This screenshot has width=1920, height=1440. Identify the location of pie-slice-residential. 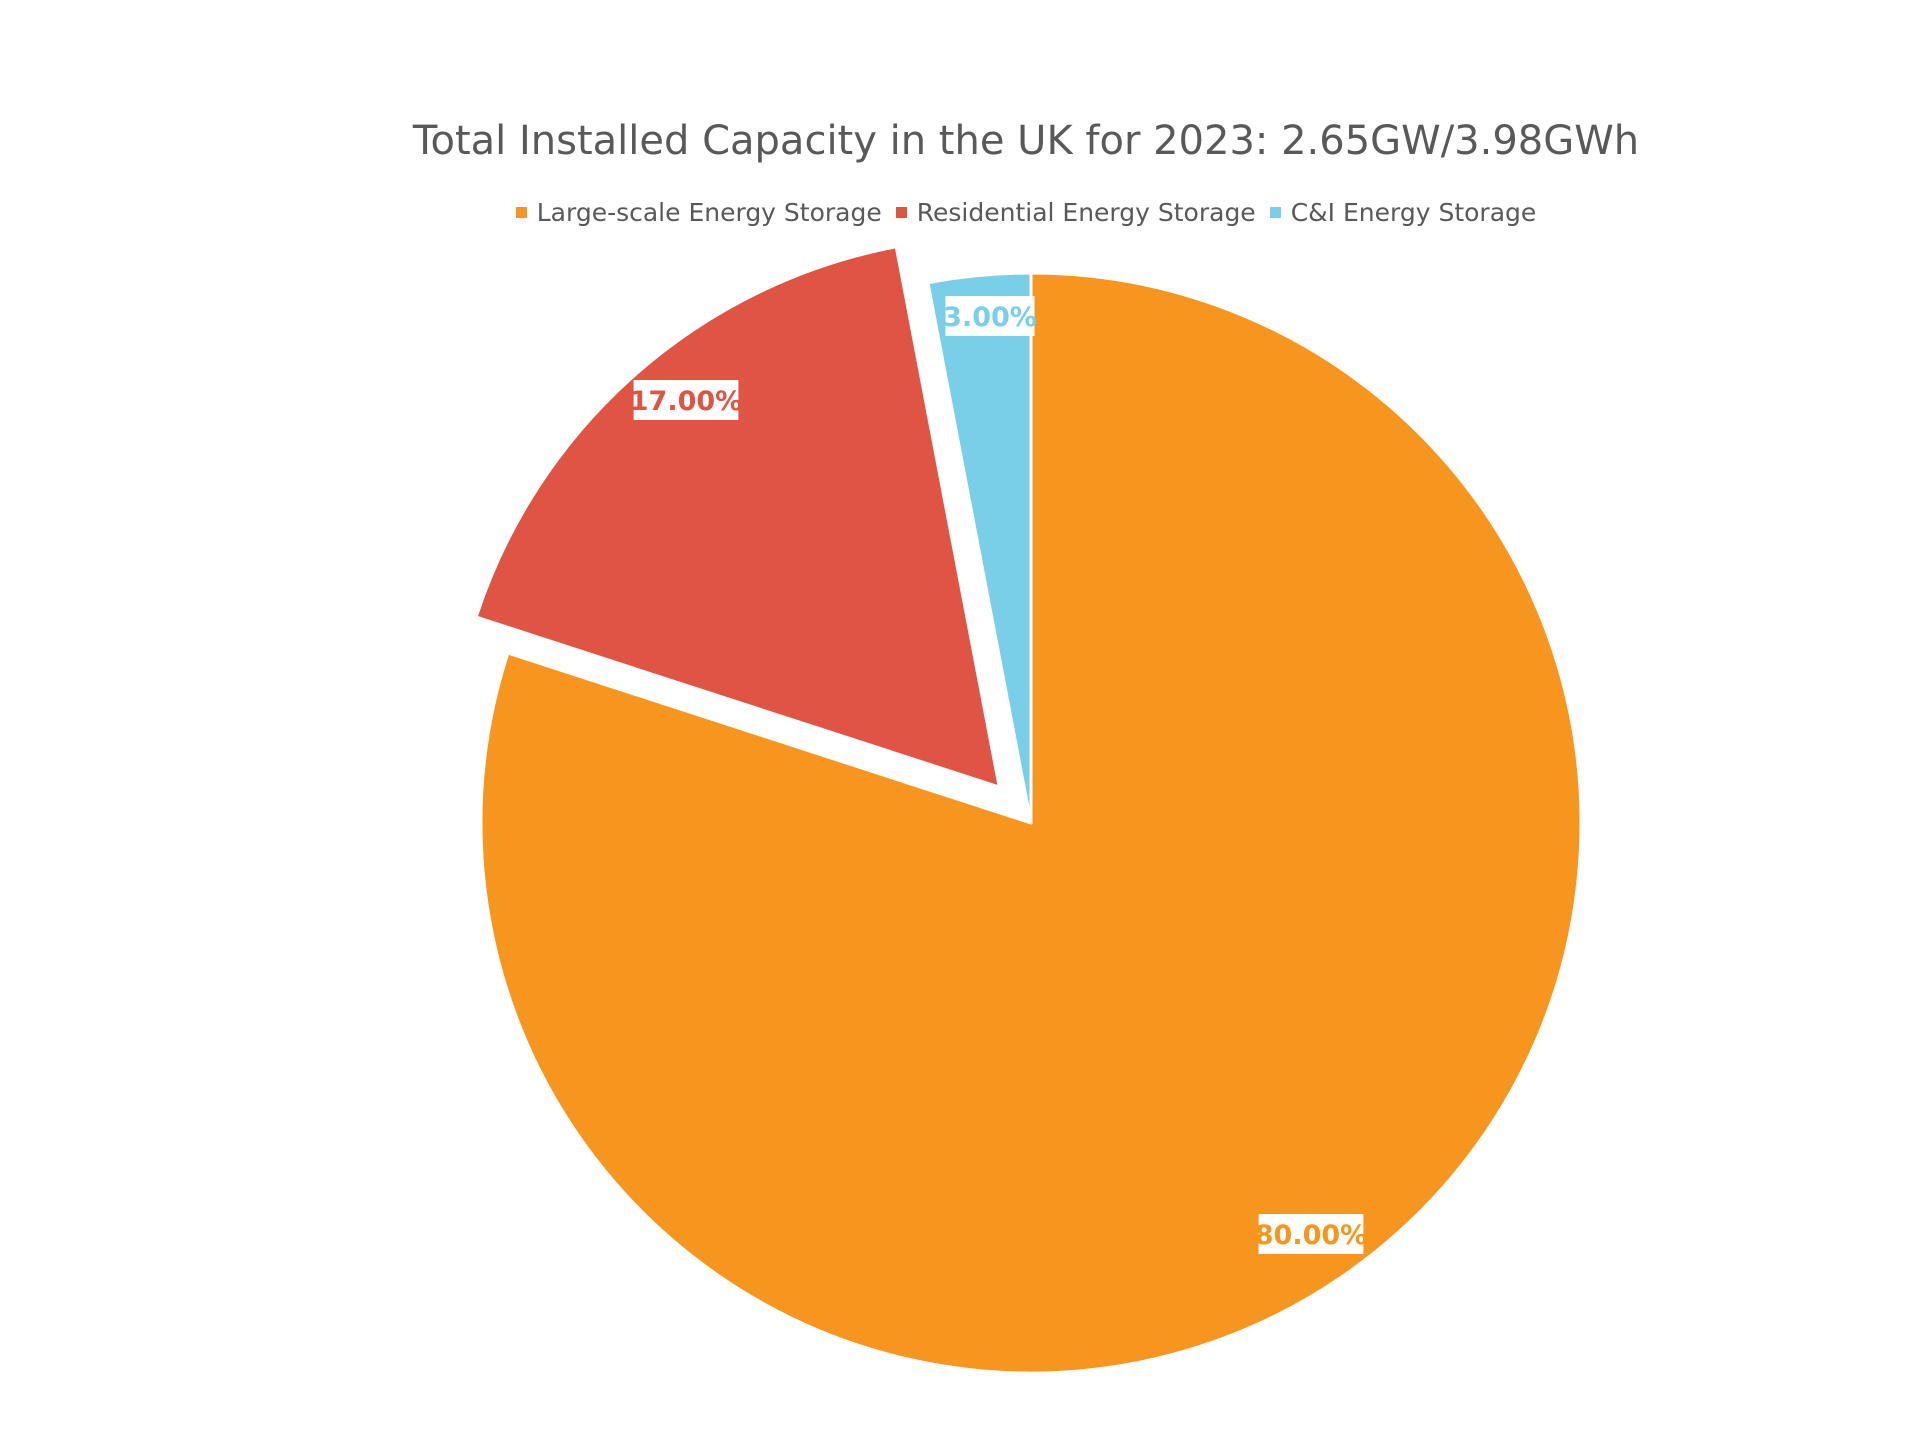
(737, 517).